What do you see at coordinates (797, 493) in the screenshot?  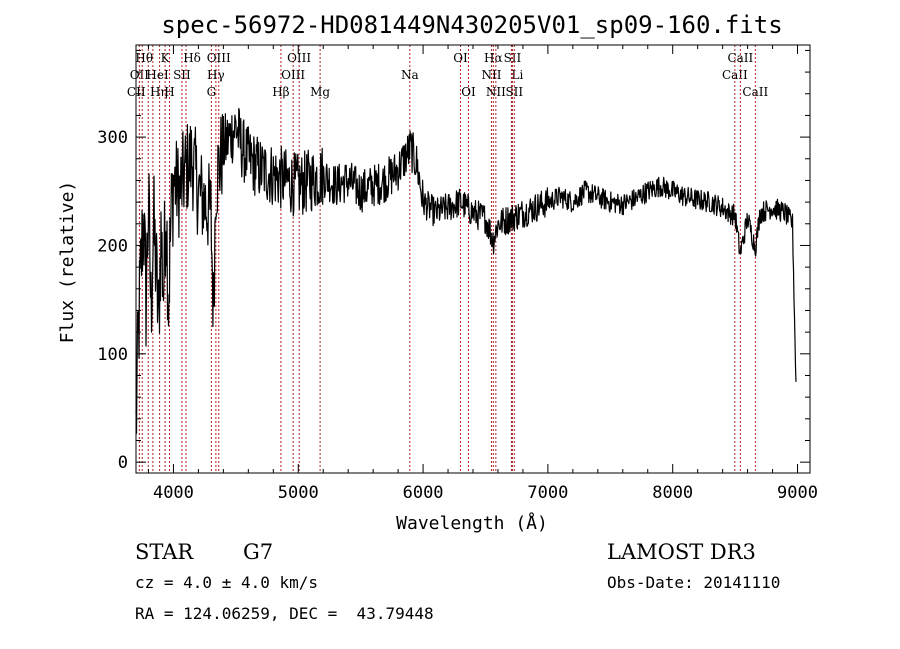 I see `x-tick-label: 9000` at bounding box center [797, 493].